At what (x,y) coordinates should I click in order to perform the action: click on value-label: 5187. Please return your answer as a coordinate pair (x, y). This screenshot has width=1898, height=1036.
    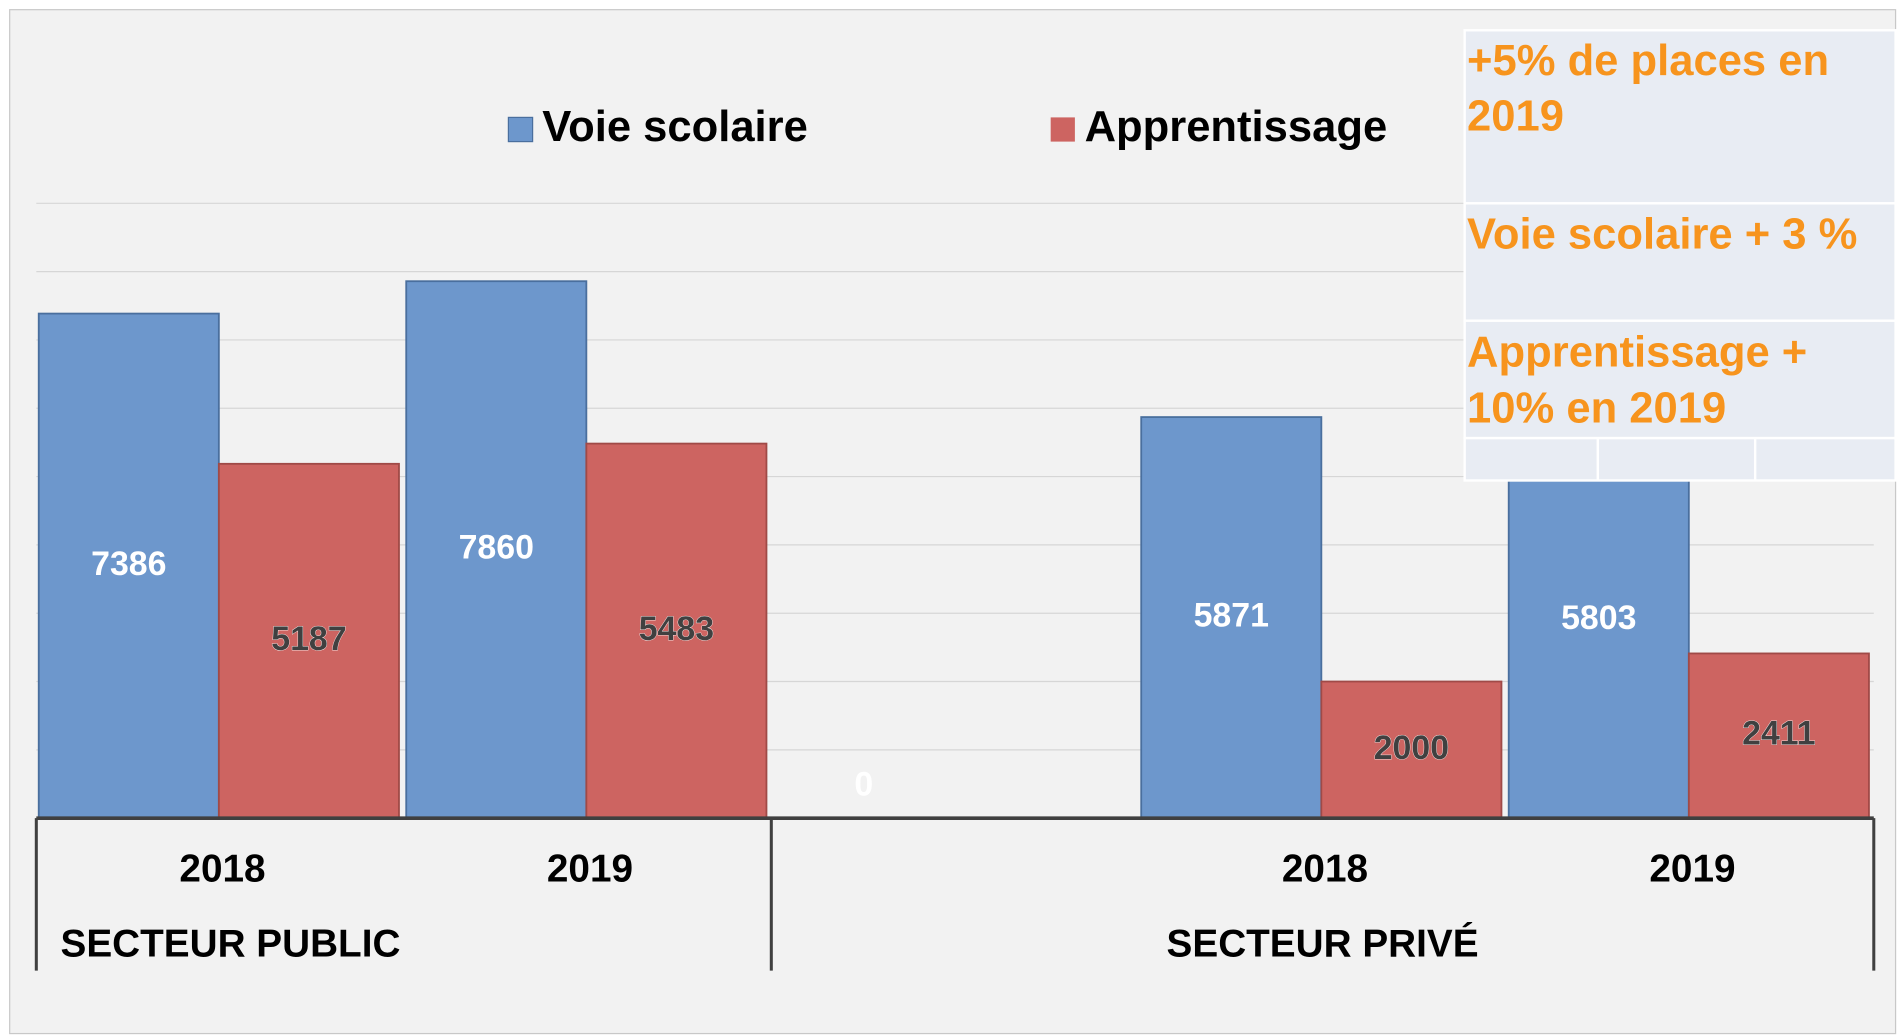
    Looking at the image, I should click on (308, 639).